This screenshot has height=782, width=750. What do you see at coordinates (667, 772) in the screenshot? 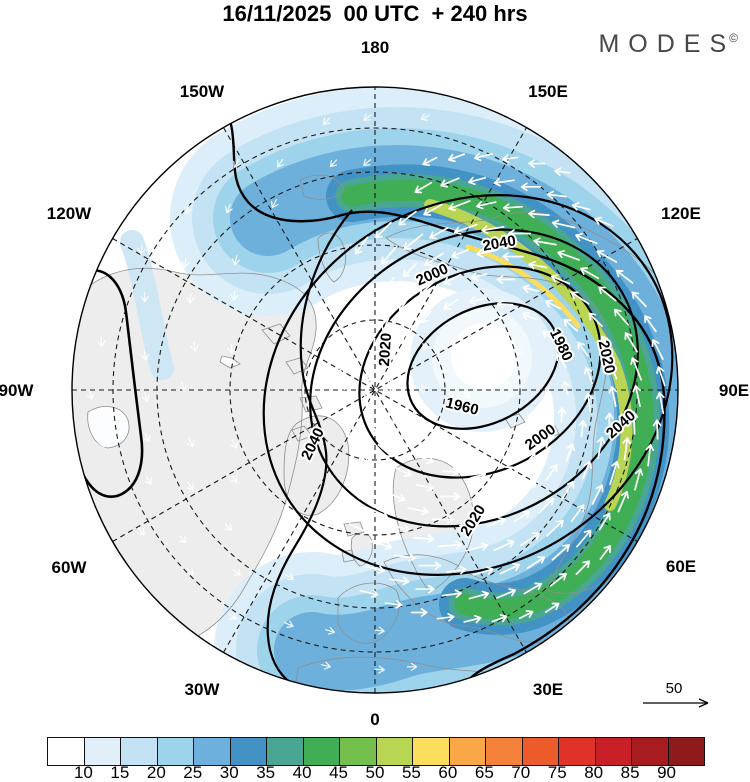
I see `colorbar-tick: 90` at bounding box center [667, 772].